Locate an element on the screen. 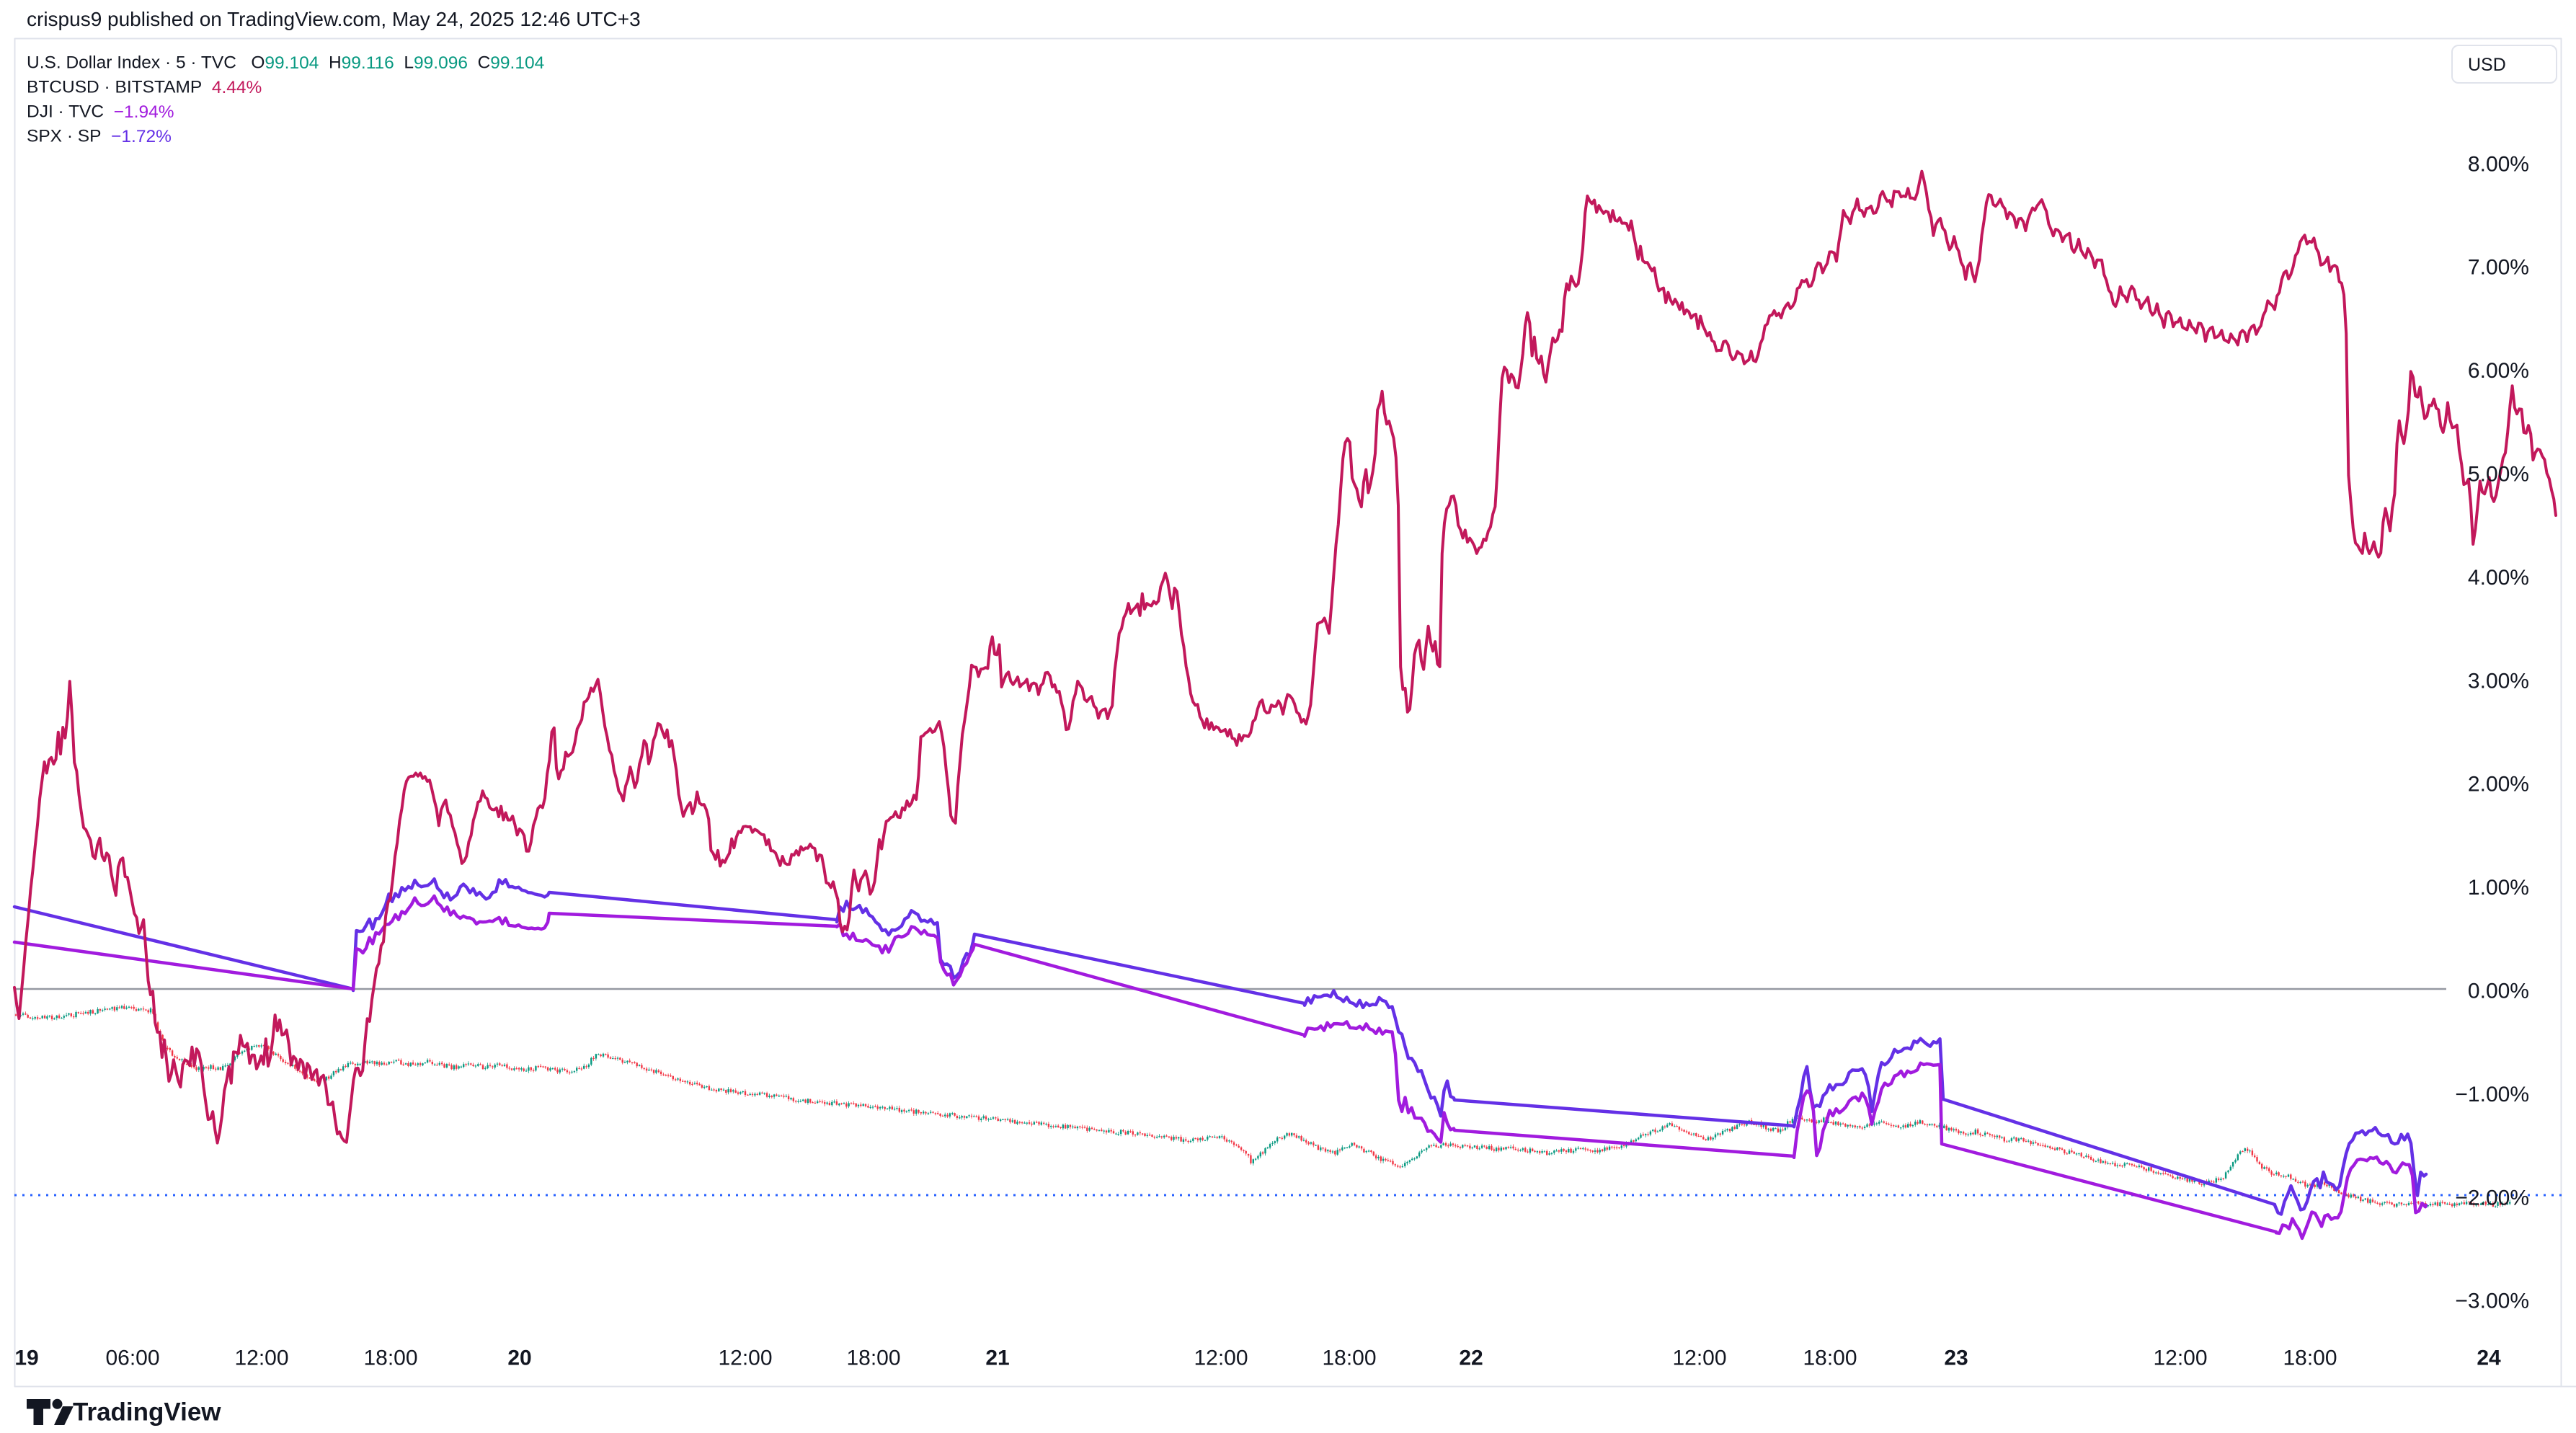 The image size is (2576, 1433). svg-text: 8.00% is located at coordinates (2498, 164).